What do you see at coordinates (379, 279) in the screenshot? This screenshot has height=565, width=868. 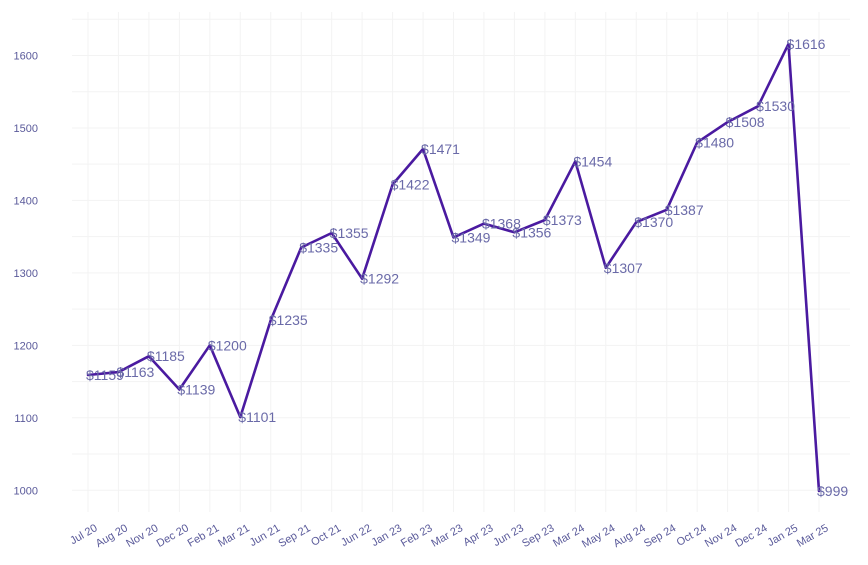 I see `data-label: $1292` at bounding box center [379, 279].